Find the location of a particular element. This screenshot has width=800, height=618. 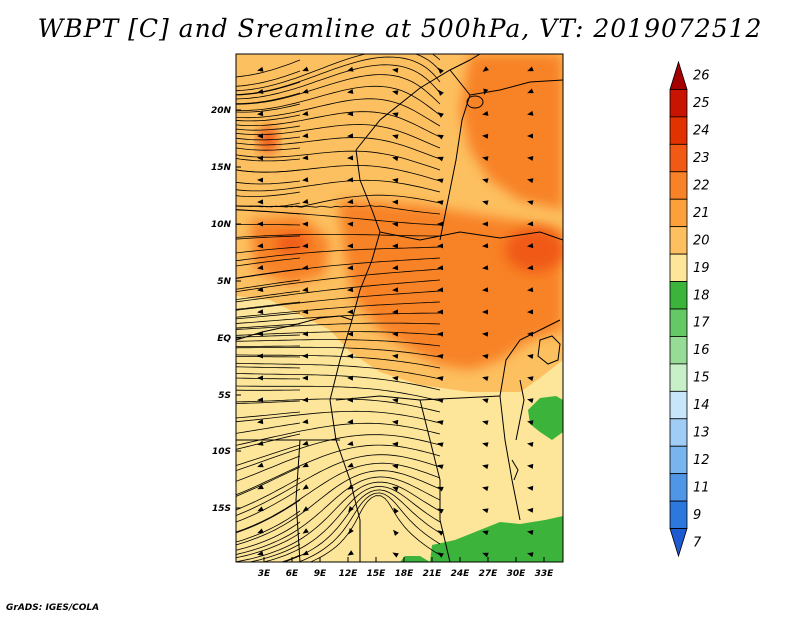

lake-outlines is located at coordinates (513, 288).